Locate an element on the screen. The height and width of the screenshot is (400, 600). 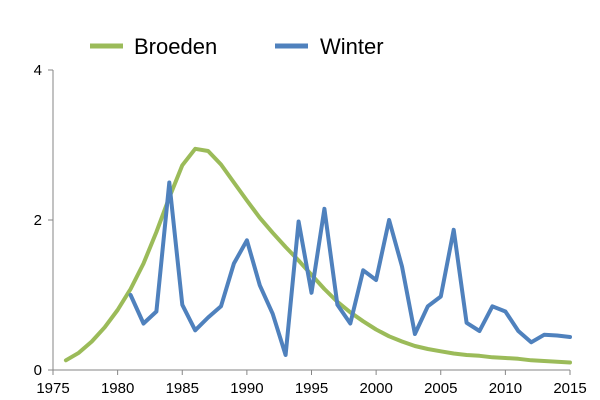
legend-label-winter: Winter is located at coordinates (352, 46).